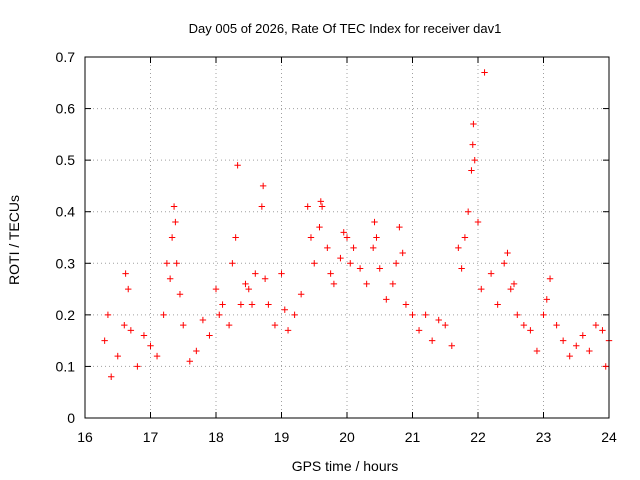 The width and height of the screenshot is (640, 480). Describe the element at coordinates (66, 57) in the screenshot. I see `y-tick-label: 0.7` at that location.